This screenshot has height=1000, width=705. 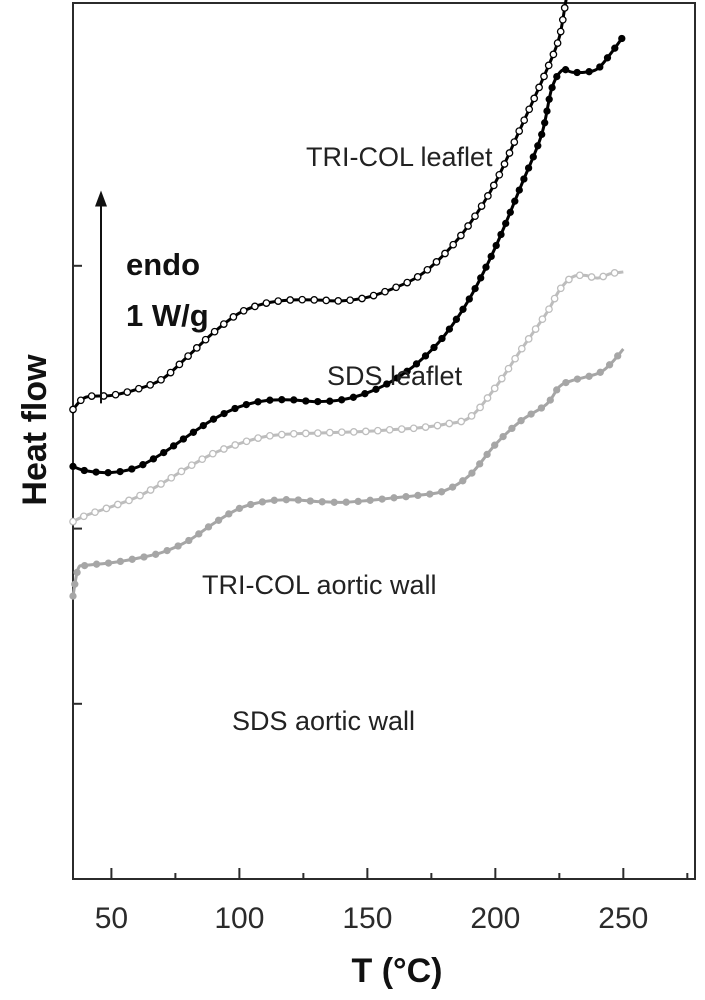 What do you see at coordinates (239, 918) in the screenshot?
I see `x-tick-label: 100` at bounding box center [239, 918].